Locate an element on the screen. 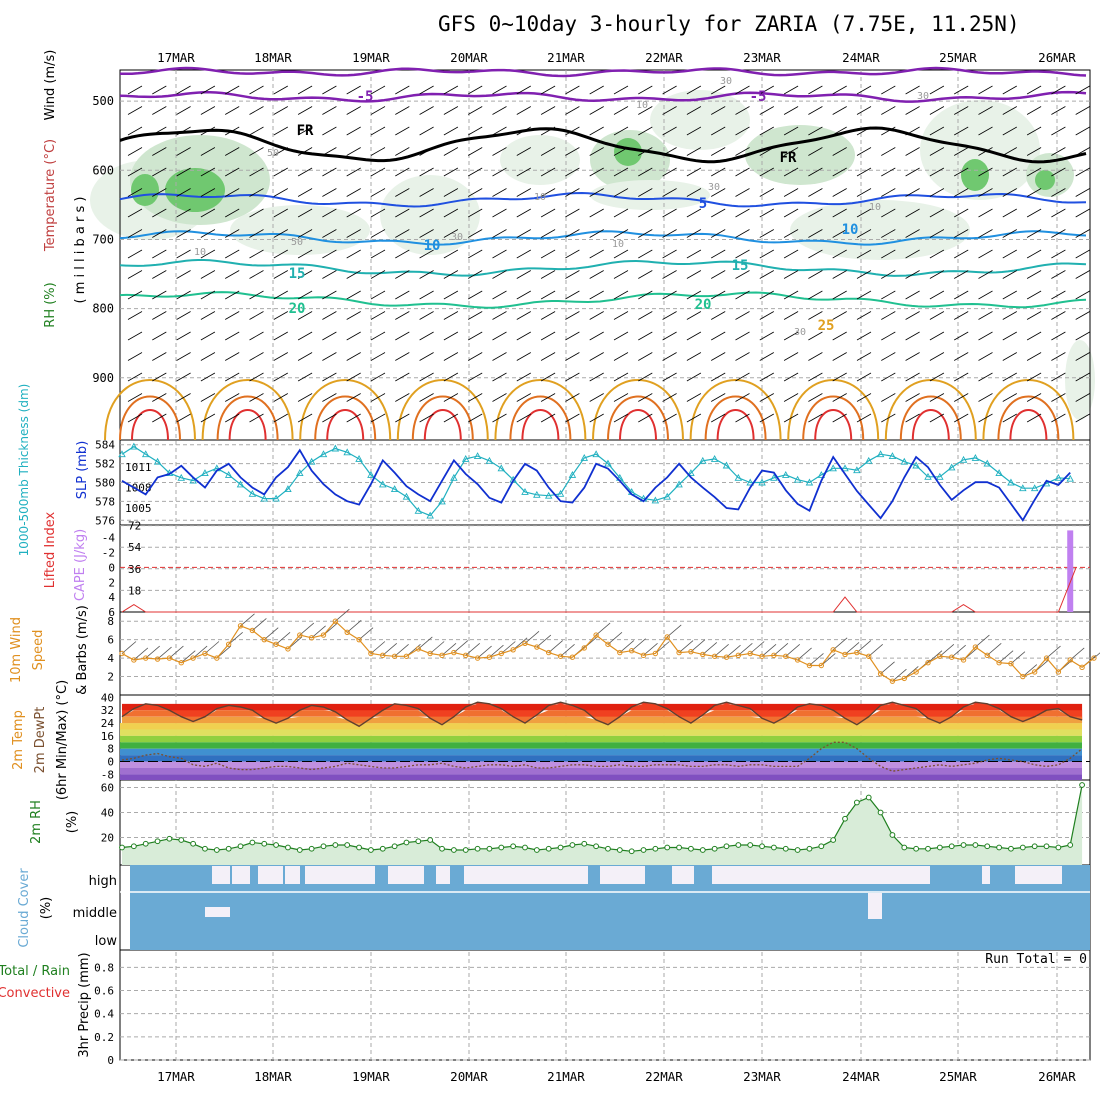  cape-tick-label: 54 is located at coordinates (135, 547).